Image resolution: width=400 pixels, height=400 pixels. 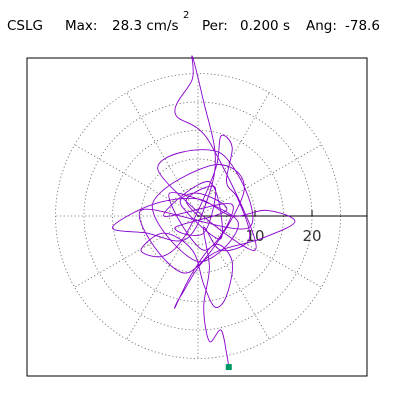 I want to click on angle-label: Ang:, so click(x=321, y=26).